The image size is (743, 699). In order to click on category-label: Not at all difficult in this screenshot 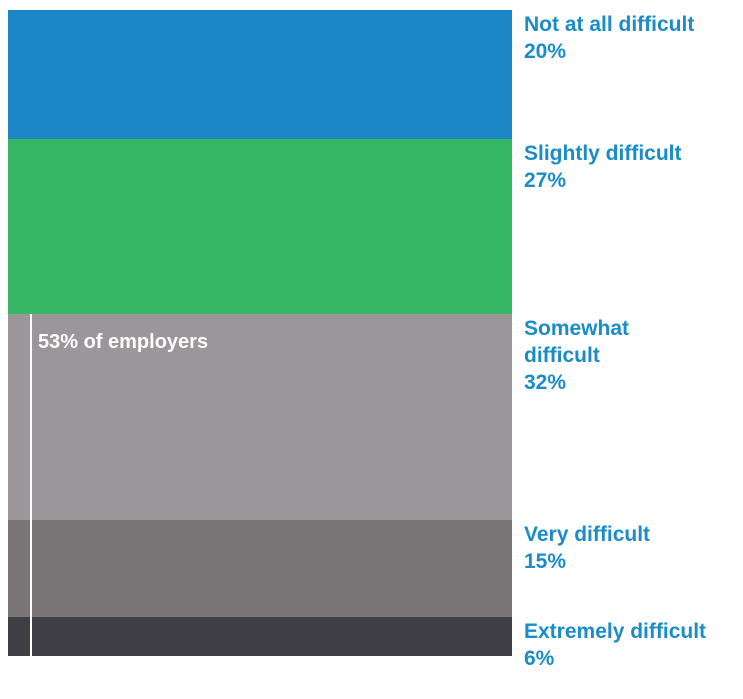, I will do `click(609, 24)`.